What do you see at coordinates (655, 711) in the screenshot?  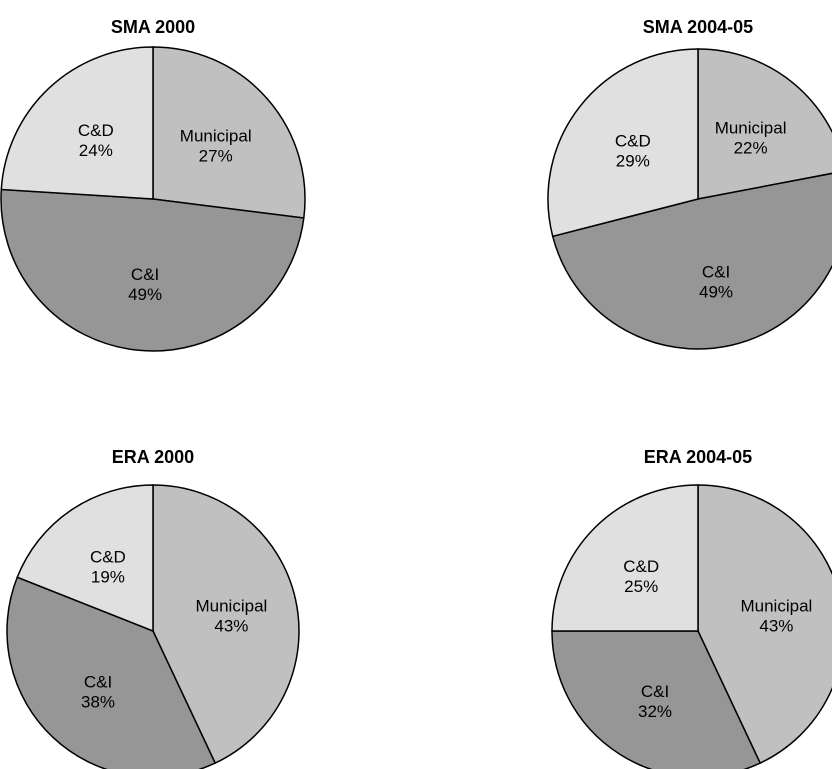 I see `slice-value-label: 32%` at bounding box center [655, 711].